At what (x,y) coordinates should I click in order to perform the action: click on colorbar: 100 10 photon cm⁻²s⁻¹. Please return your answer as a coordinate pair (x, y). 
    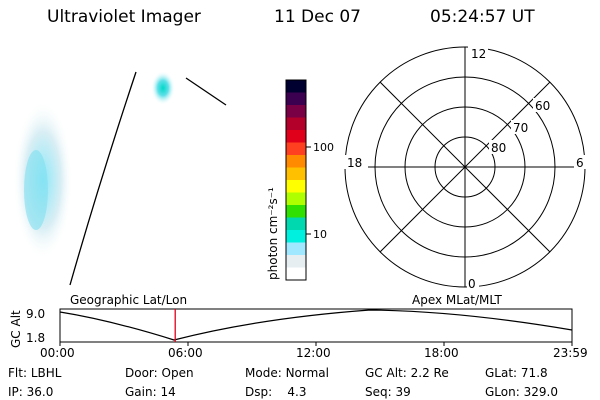
    Looking at the image, I should click on (300, 180).